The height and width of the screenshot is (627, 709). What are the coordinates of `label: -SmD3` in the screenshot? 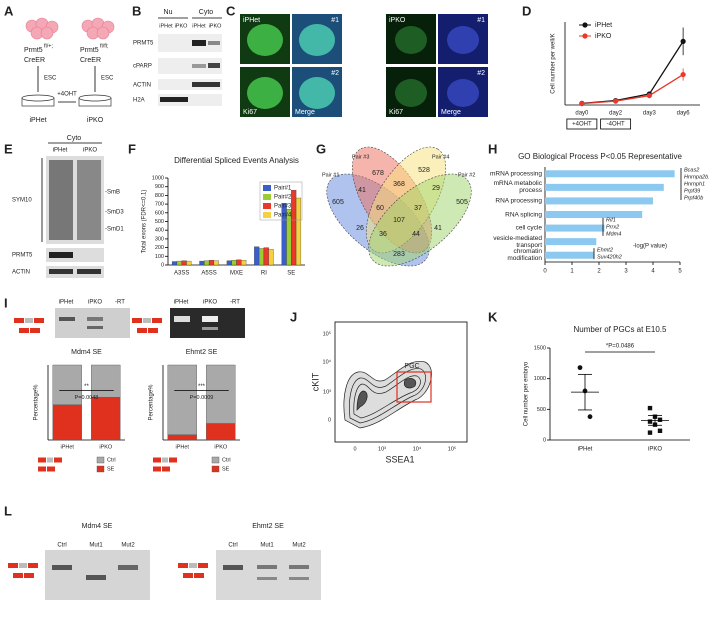 It's located at (114, 213).